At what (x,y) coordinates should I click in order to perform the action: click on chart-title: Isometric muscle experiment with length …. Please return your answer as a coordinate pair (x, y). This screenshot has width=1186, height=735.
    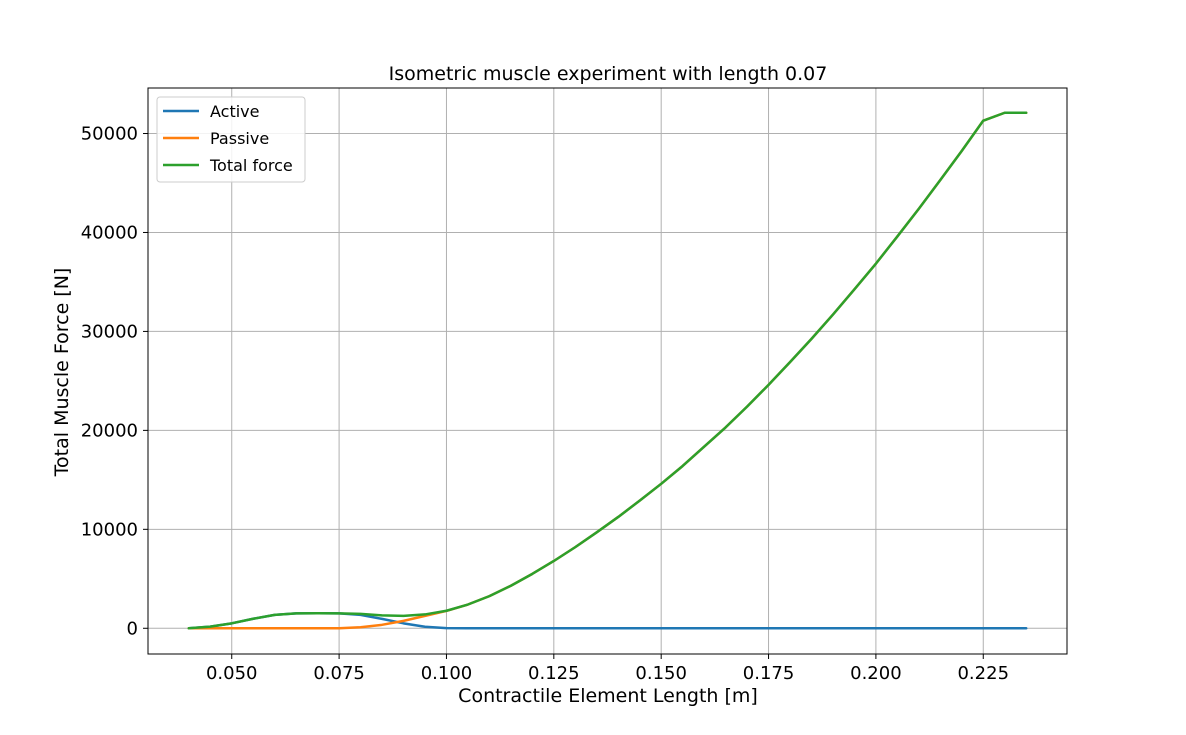
    Looking at the image, I should click on (608, 74).